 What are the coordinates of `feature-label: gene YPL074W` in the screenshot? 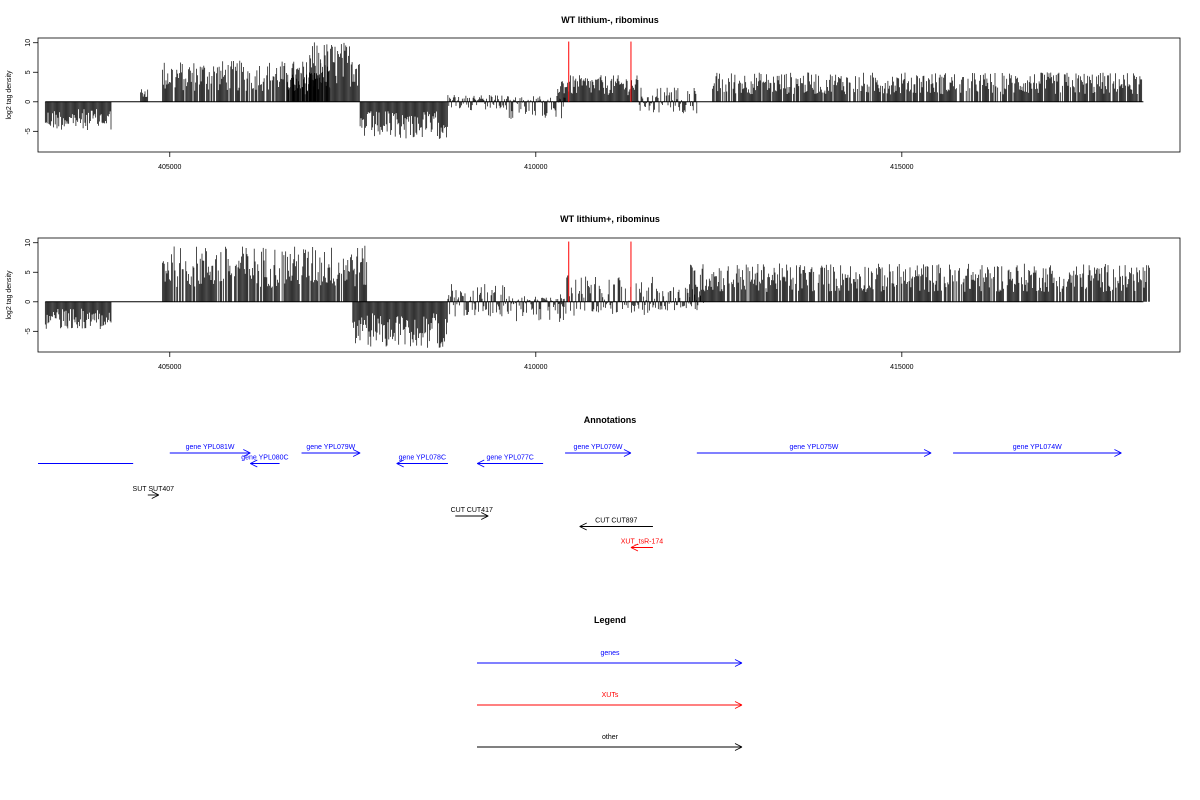 It's located at (1037, 447).